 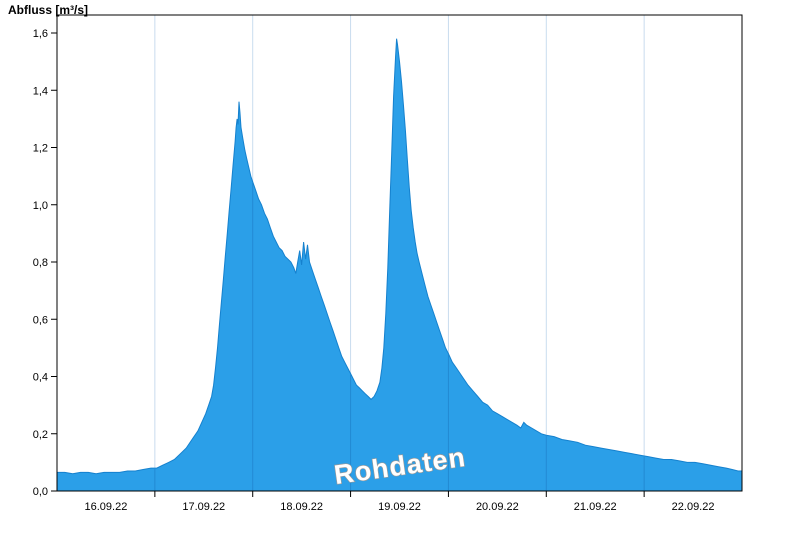 What do you see at coordinates (595, 507) in the screenshot?
I see `x-tick-label: 21.09.22` at bounding box center [595, 507].